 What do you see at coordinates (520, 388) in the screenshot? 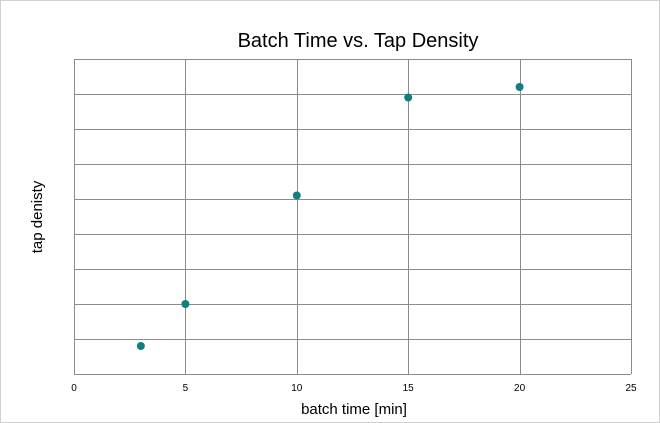
I see `x-tick-label: 20` at bounding box center [520, 388].